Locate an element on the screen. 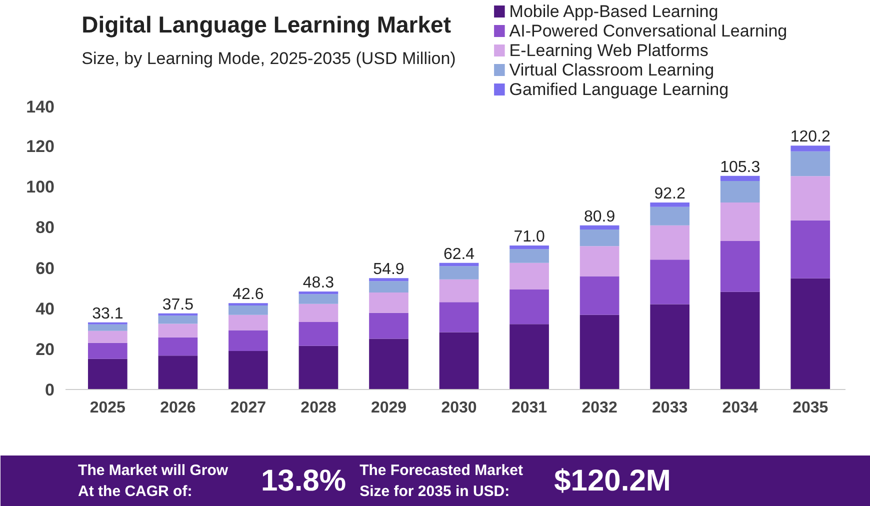 This screenshot has height=506, width=870. total-label: 120.2 is located at coordinates (810, 137).